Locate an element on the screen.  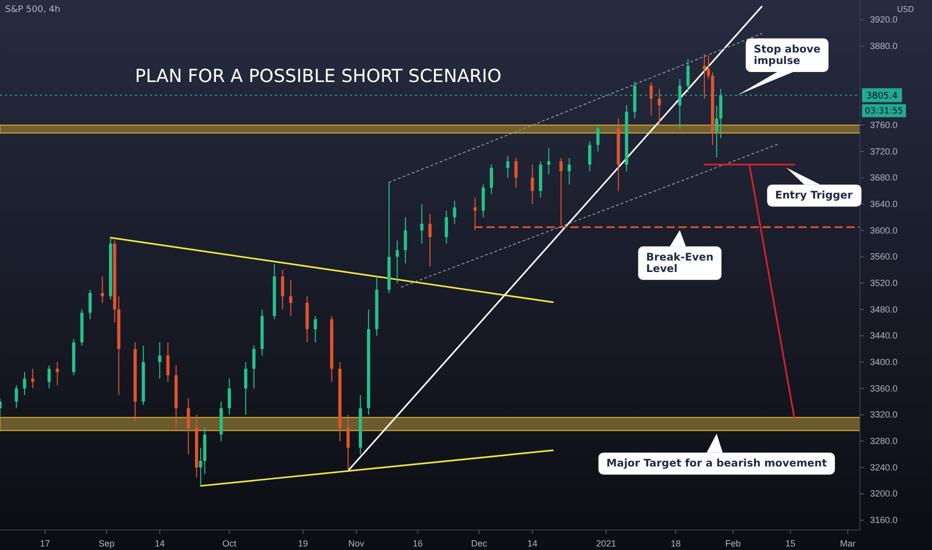
x-tick-label: 17 is located at coordinates (45, 543).